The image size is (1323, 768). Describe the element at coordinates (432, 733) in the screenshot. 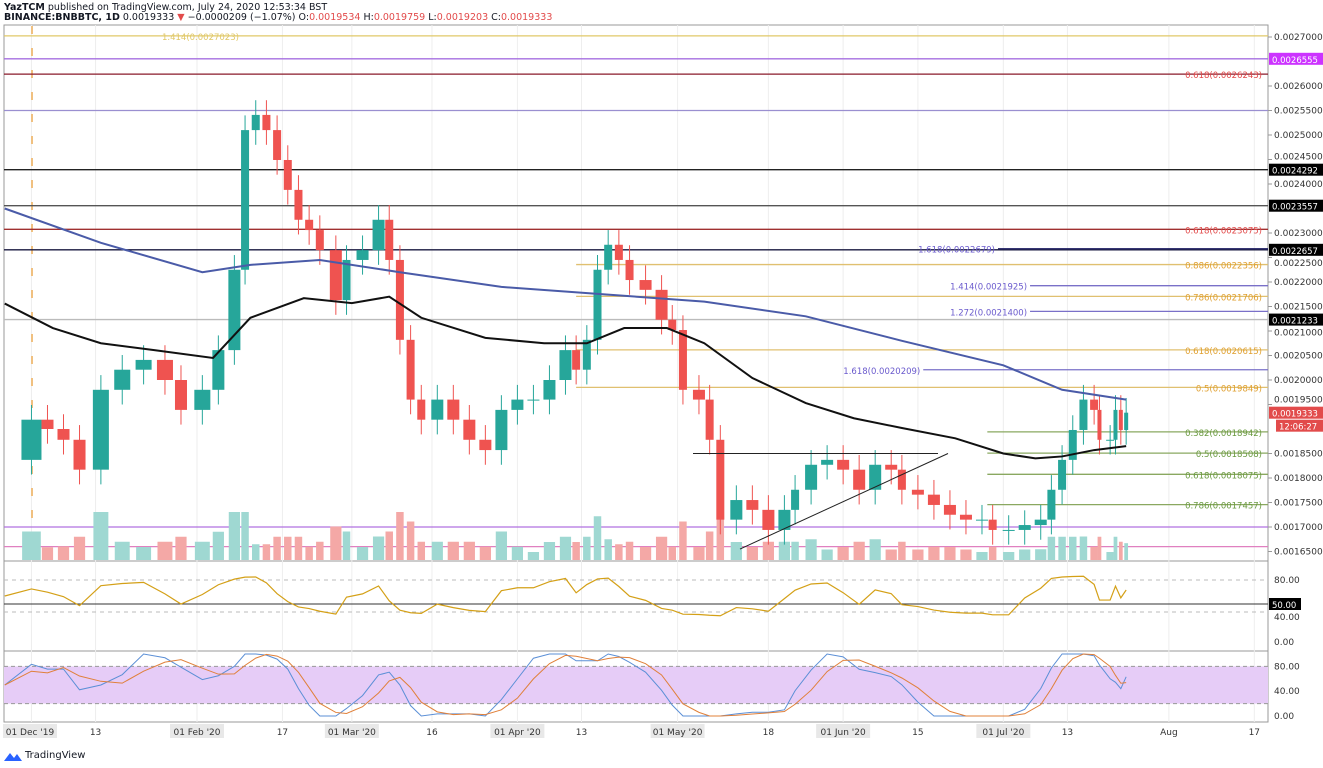

I see `time-tick-label: 16` at that location.